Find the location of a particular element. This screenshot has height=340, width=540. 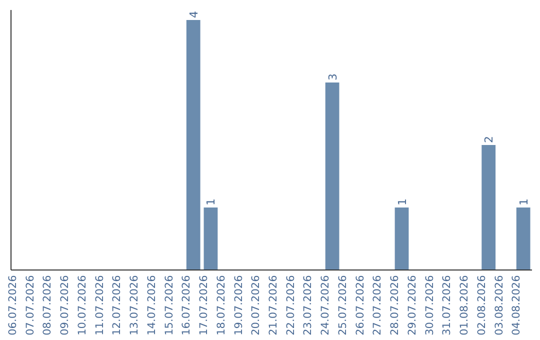

x-tick-label: 23.07.2026 is located at coordinates (308, 305).